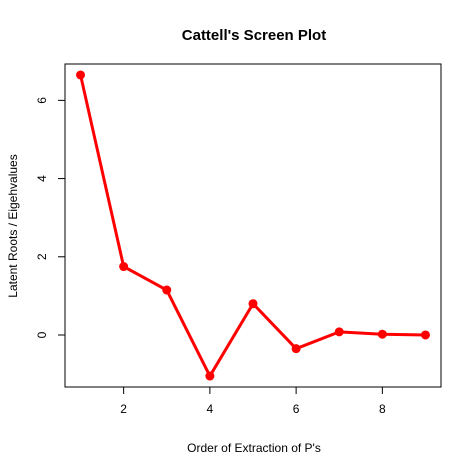 This screenshot has height=473, width=474. Describe the element at coordinates (254, 448) in the screenshot. I see `x-axis-label: Order of Extraction of P's` at that location.